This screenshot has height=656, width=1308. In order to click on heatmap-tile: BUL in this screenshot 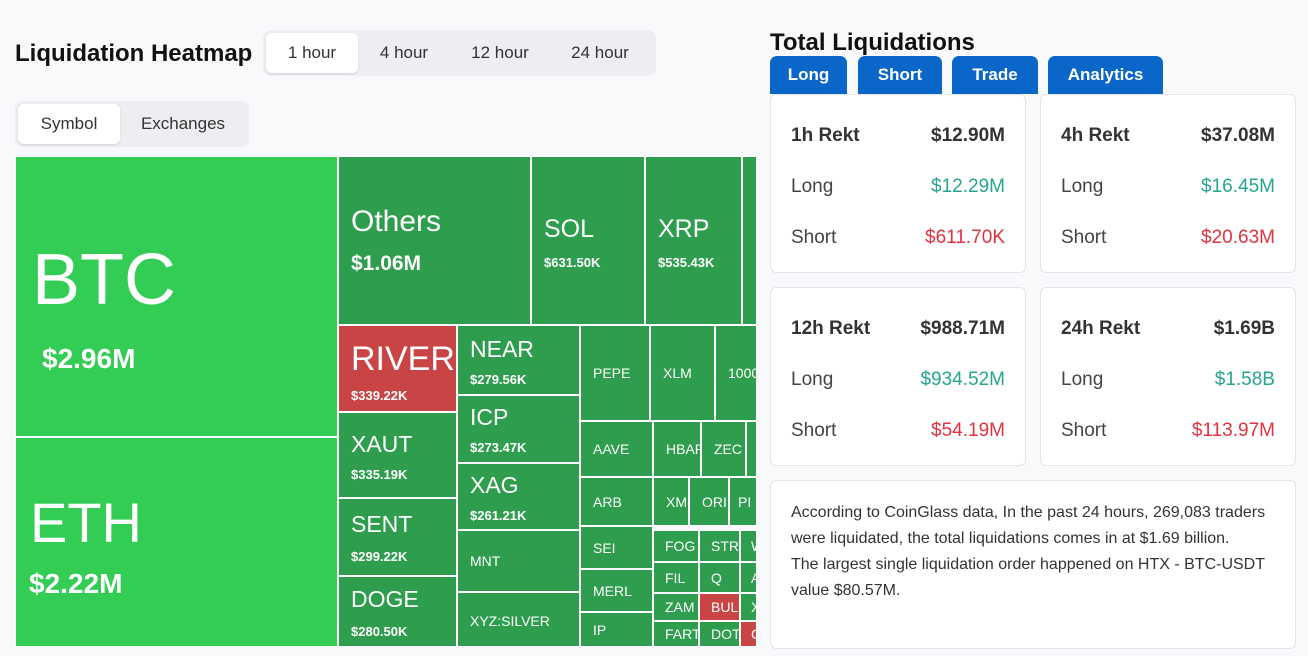, I will do `click(719, 607)`.